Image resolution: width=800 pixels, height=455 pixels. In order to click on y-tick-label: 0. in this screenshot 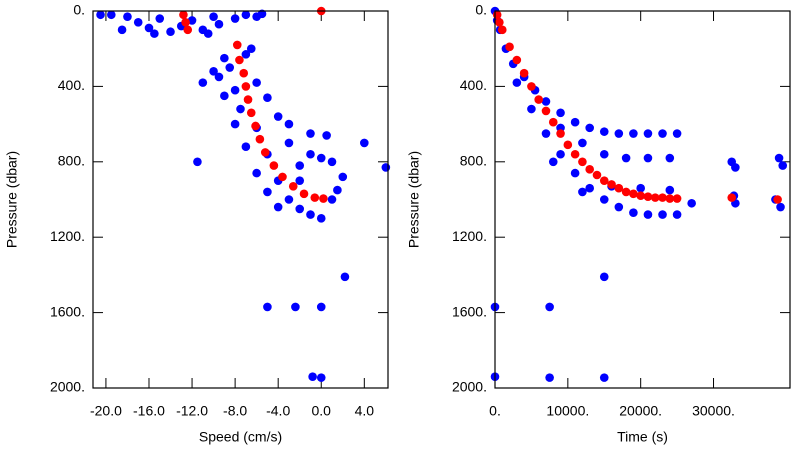, I will do `click(481, 10)`.